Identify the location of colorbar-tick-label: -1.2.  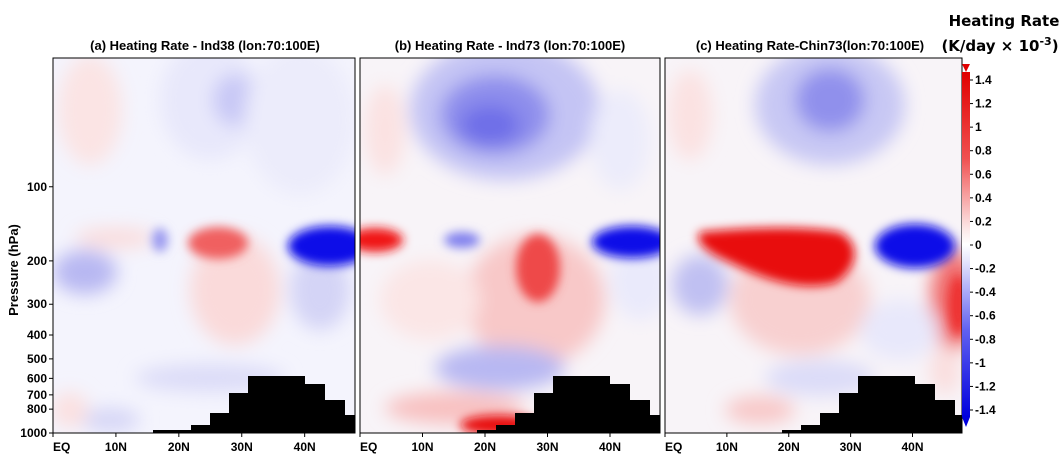
(985, 386).